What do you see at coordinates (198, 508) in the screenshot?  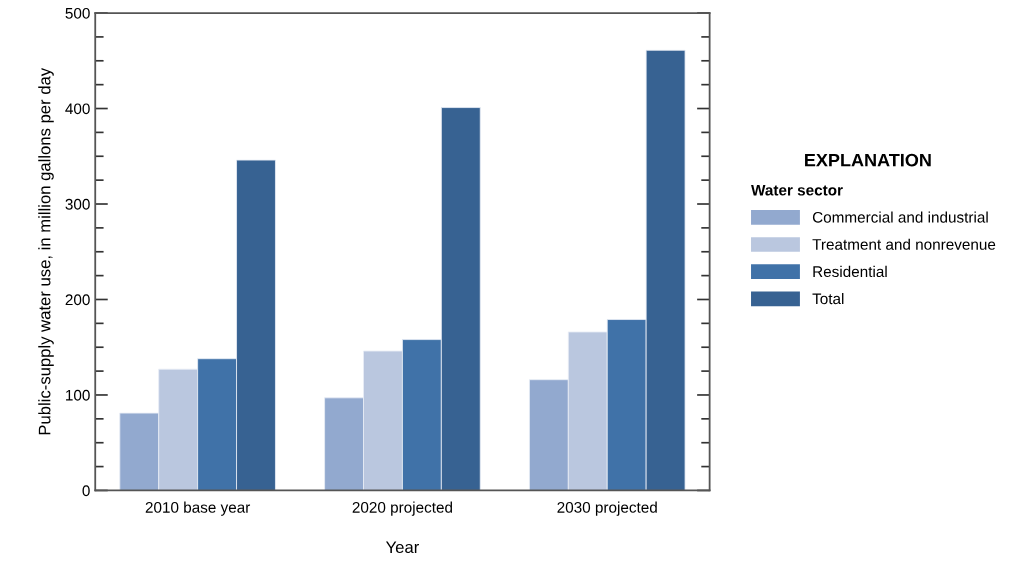 I see `x-tick-label: 2010 base year` at bounding box center [198, 508].